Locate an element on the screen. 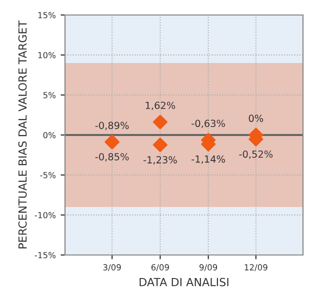  y-axis-title: PERCENTUALE BIAS DAL VALORE TARGET is located at coordinates (22, 134).